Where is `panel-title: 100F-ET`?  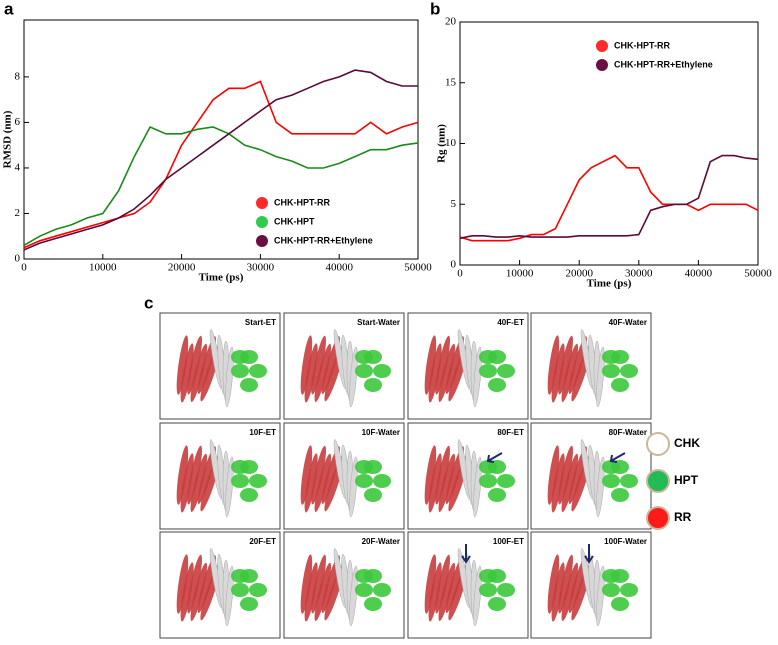 panel-title: 100F-ET is located at coordinates (508, 541).